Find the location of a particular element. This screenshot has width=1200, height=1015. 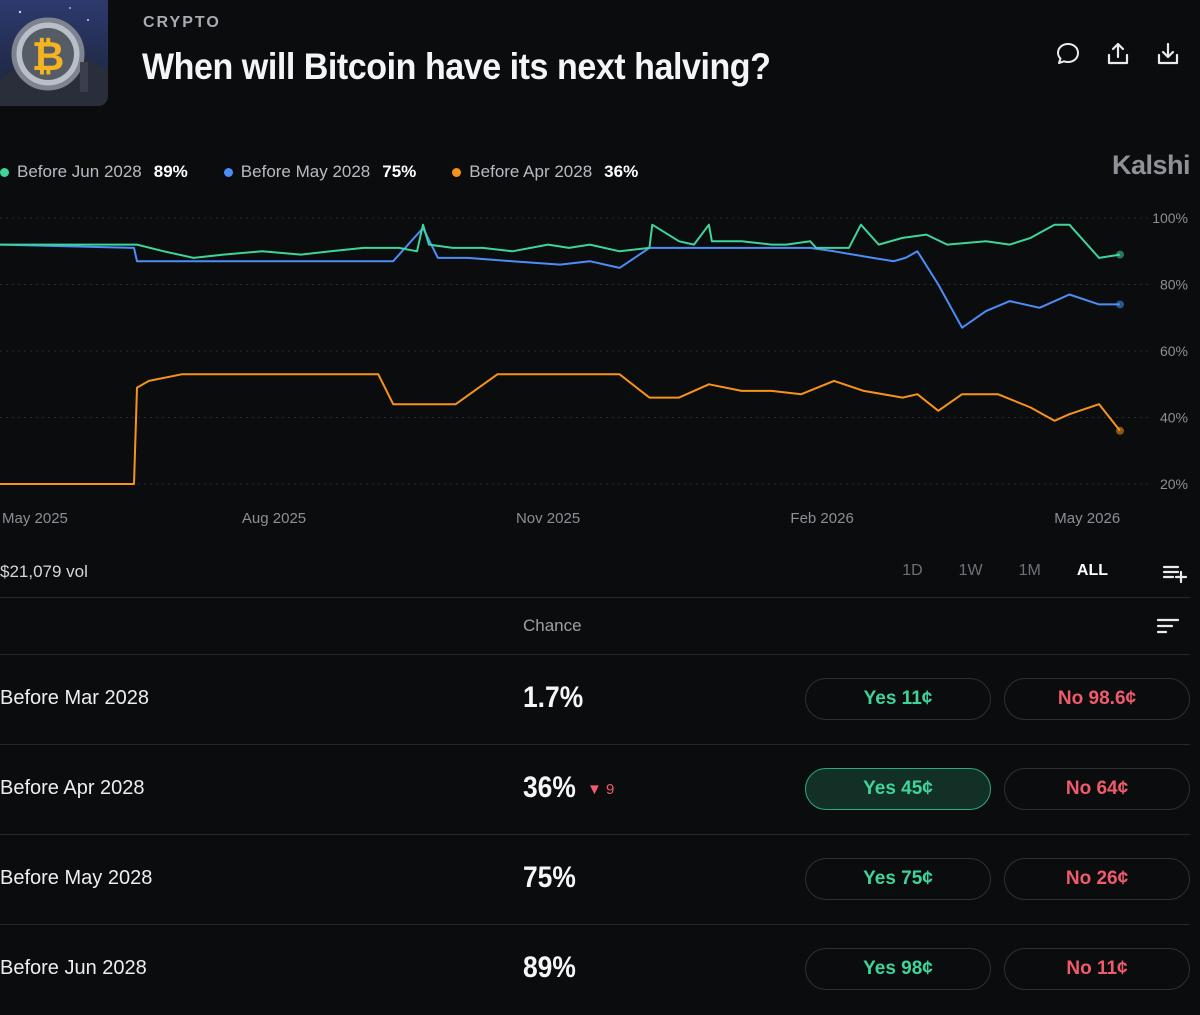

outcome-chance: 36% is located at coordinates (549, 787).